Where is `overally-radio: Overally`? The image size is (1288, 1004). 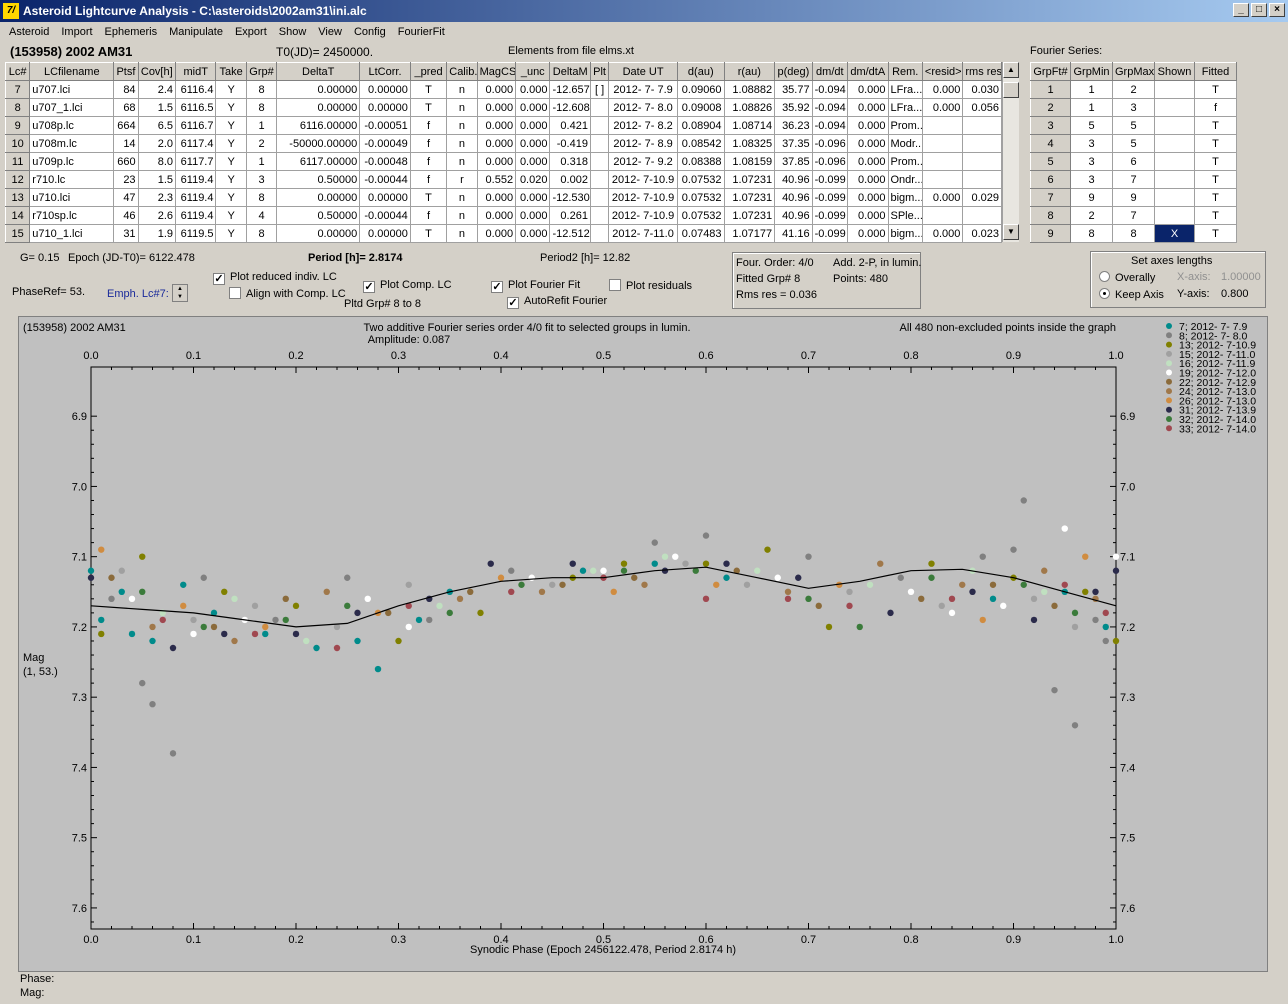
overally-radio: Overally is located at coordinates (1127, 277).